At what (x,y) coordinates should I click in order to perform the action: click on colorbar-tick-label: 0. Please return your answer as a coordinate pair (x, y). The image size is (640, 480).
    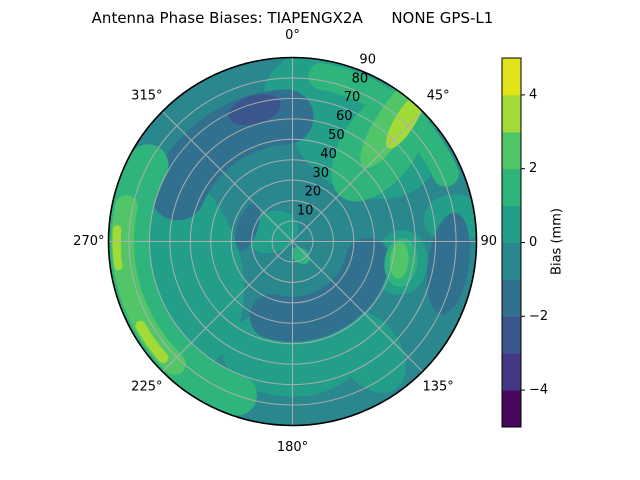
    Looking at the image, I should click on (533, 242).